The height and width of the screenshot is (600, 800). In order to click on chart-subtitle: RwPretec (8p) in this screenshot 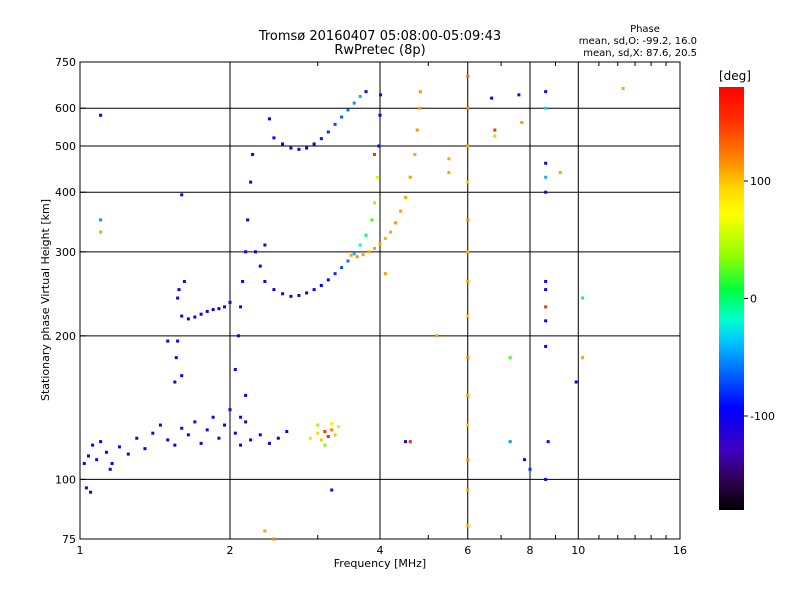, I will do `click(379, 50)`.